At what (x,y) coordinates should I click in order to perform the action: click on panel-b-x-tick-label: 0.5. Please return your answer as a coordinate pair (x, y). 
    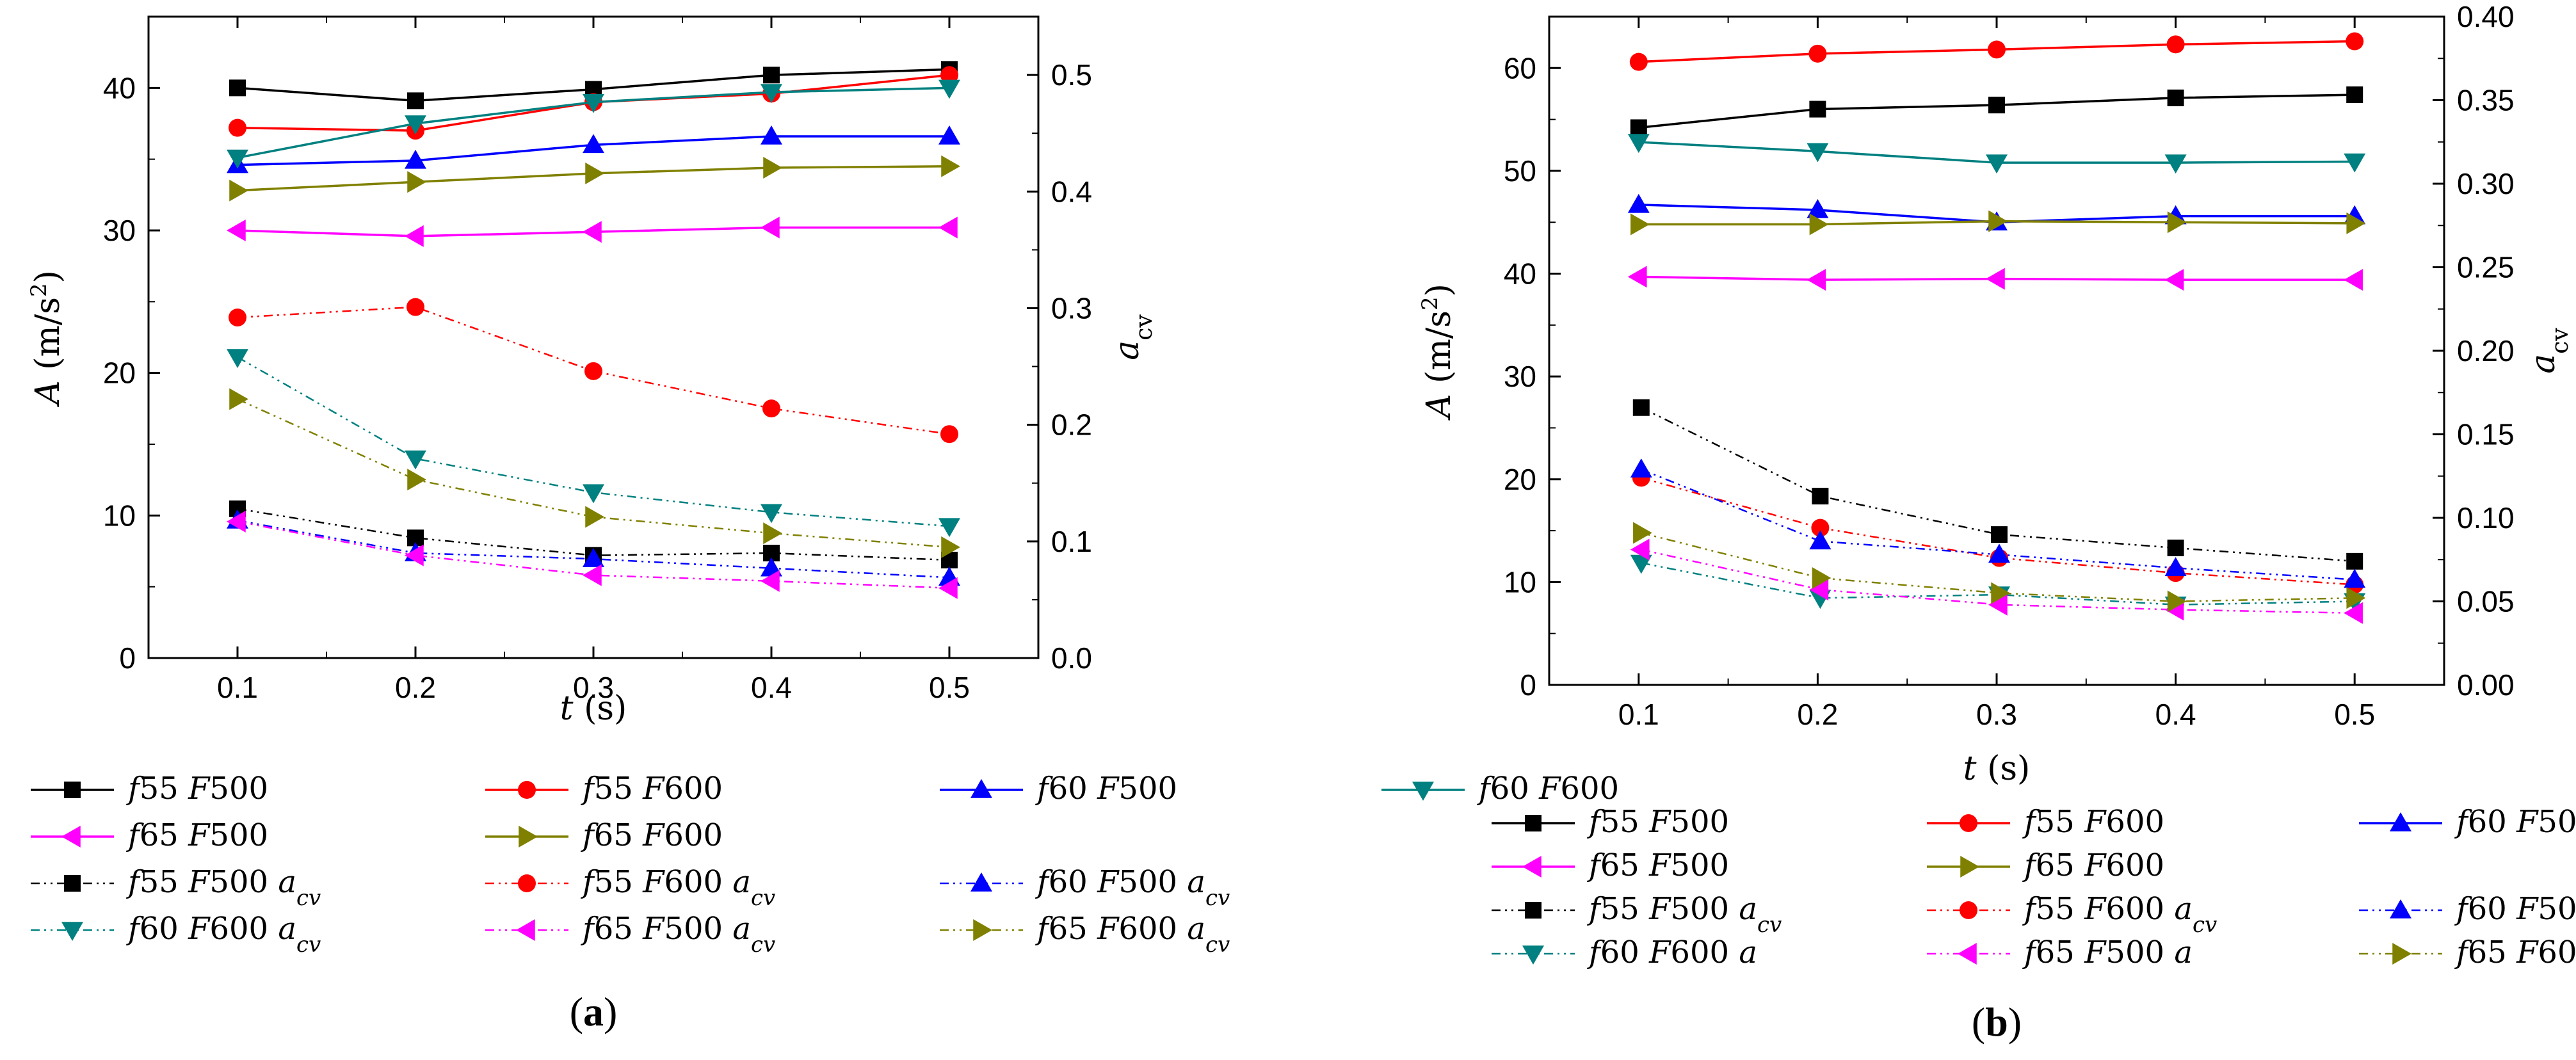
    Looking at the image, I should click on (2354, 714).